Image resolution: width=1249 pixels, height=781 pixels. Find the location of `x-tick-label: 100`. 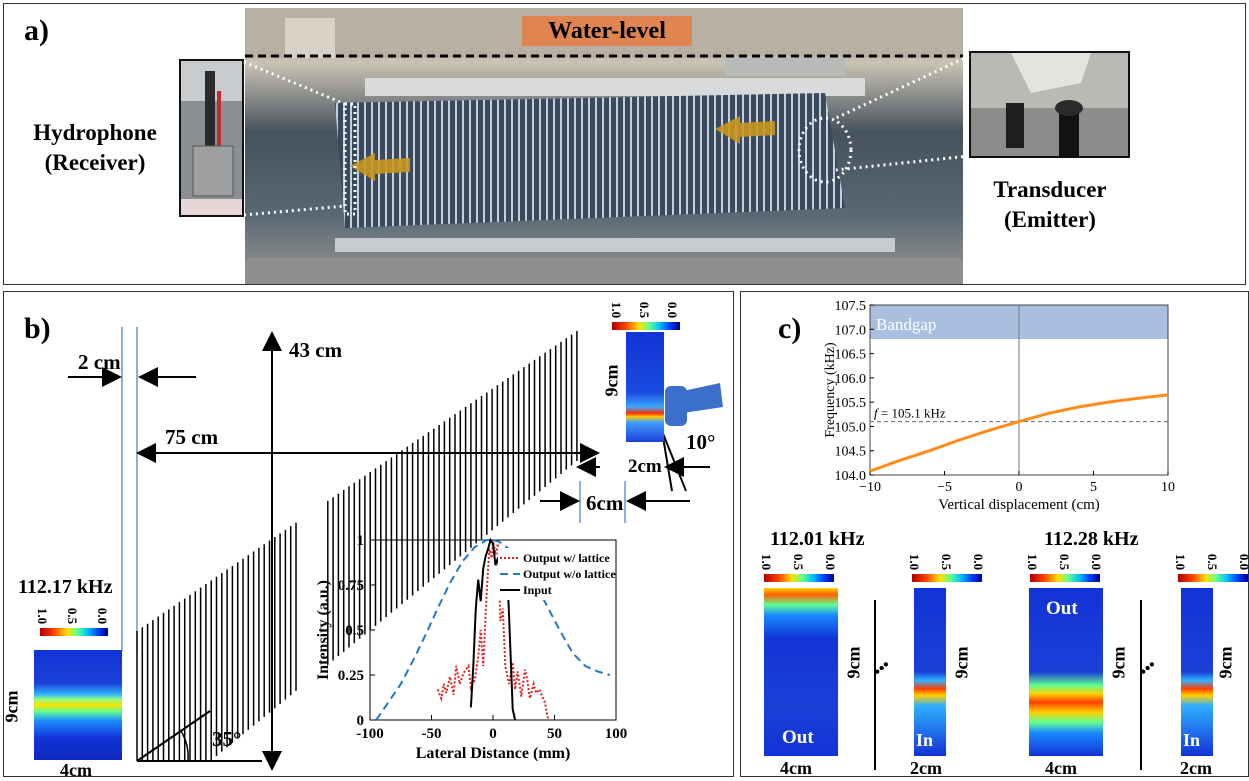

x-tick-label: 100 is located at coordinates (616, 734).